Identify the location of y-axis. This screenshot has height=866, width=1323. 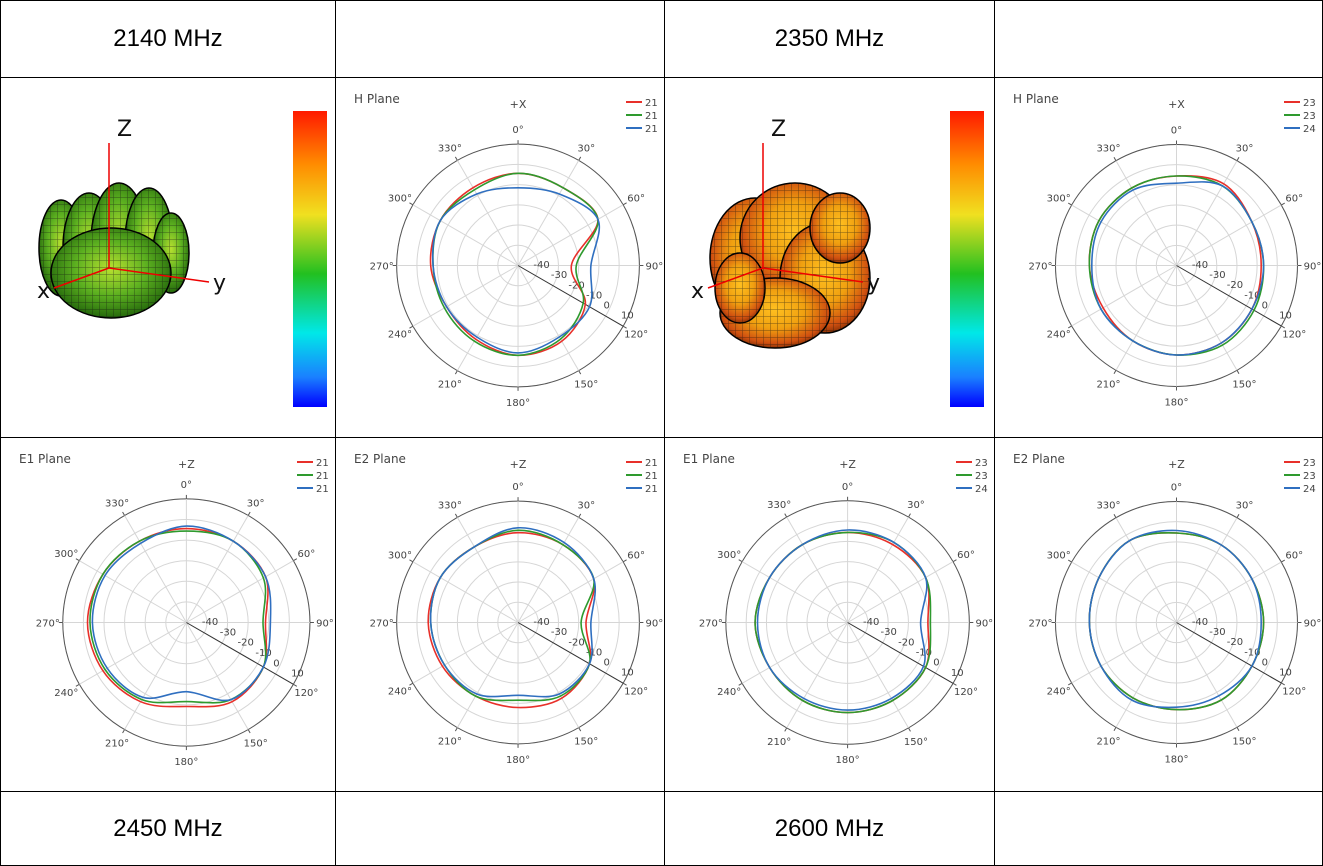
(813, 275).